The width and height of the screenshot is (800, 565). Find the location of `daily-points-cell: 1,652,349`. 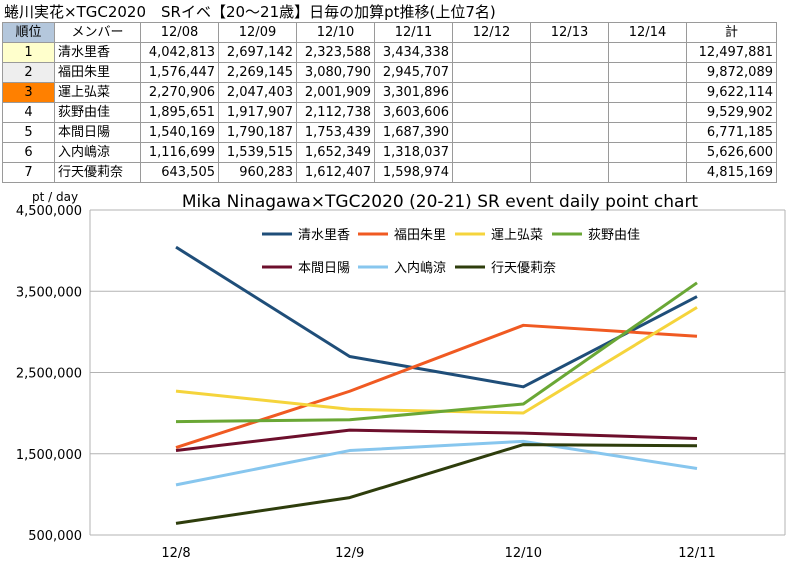

daily-points-cell: 1,652,349 is located at coordinates (335, 152).